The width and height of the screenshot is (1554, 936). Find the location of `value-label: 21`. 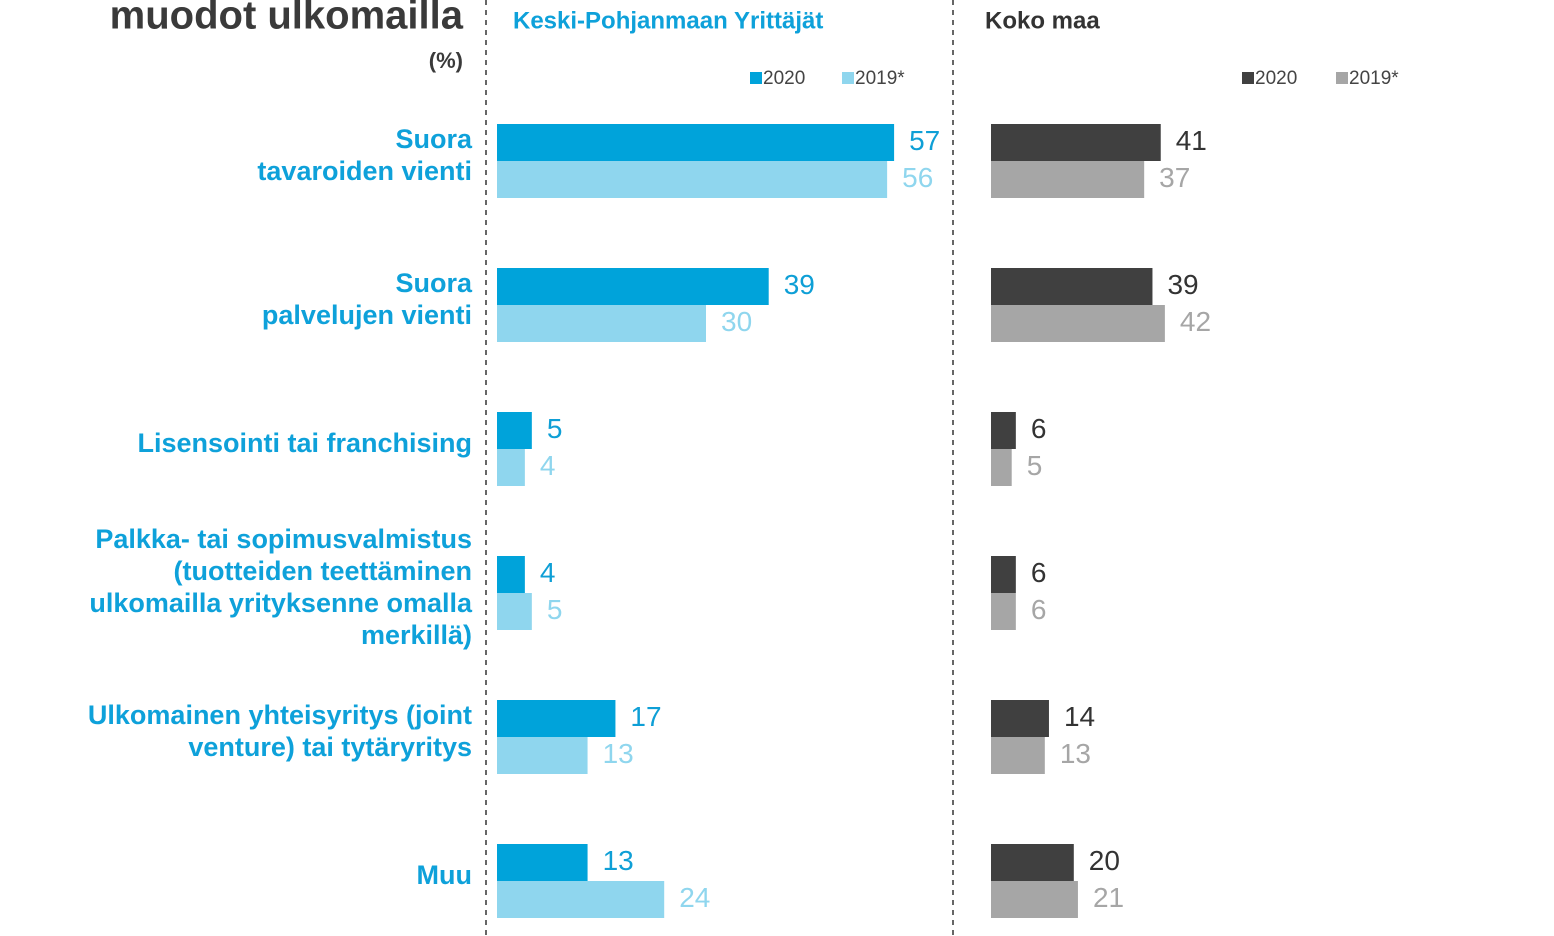

value-label: 21 is located at coordinates (1108, 897).